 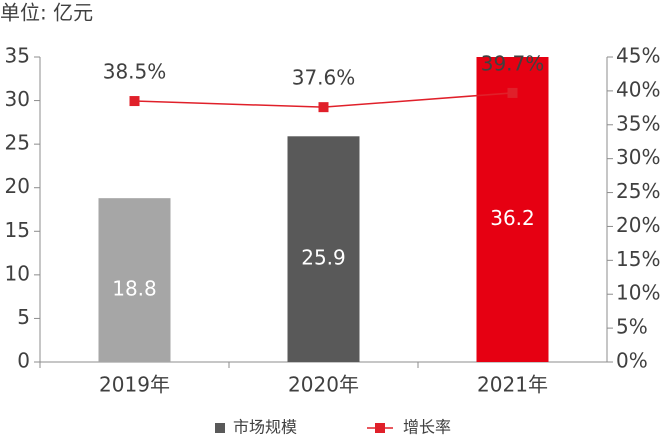 What do you see at coordinates (638, 56) in the screenshot?
I see `y2-tick-label: 45%` at bounding box center [638, 56].